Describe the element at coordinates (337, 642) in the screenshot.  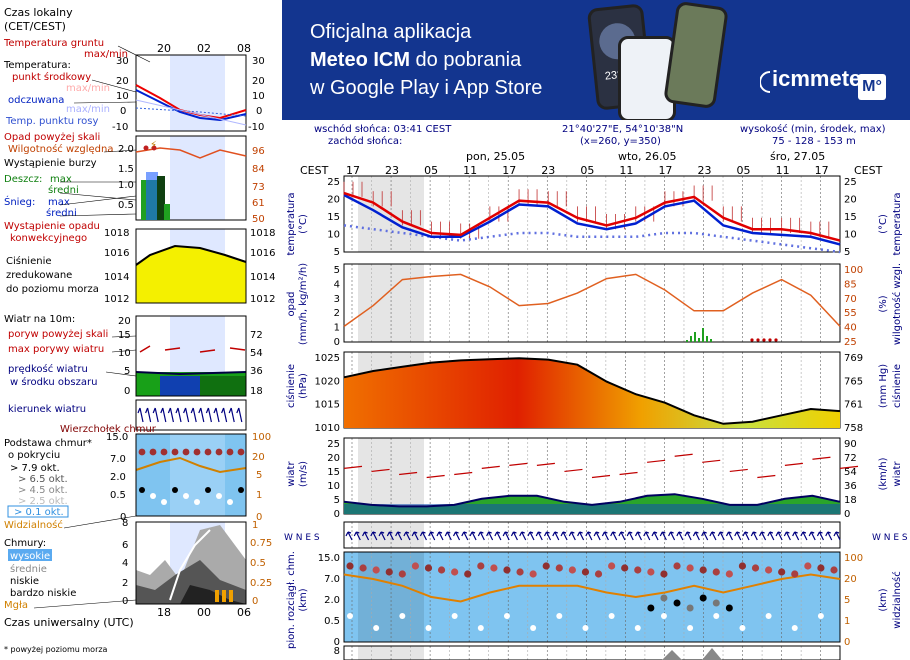
I see `cloud-tick: 0` at that location.